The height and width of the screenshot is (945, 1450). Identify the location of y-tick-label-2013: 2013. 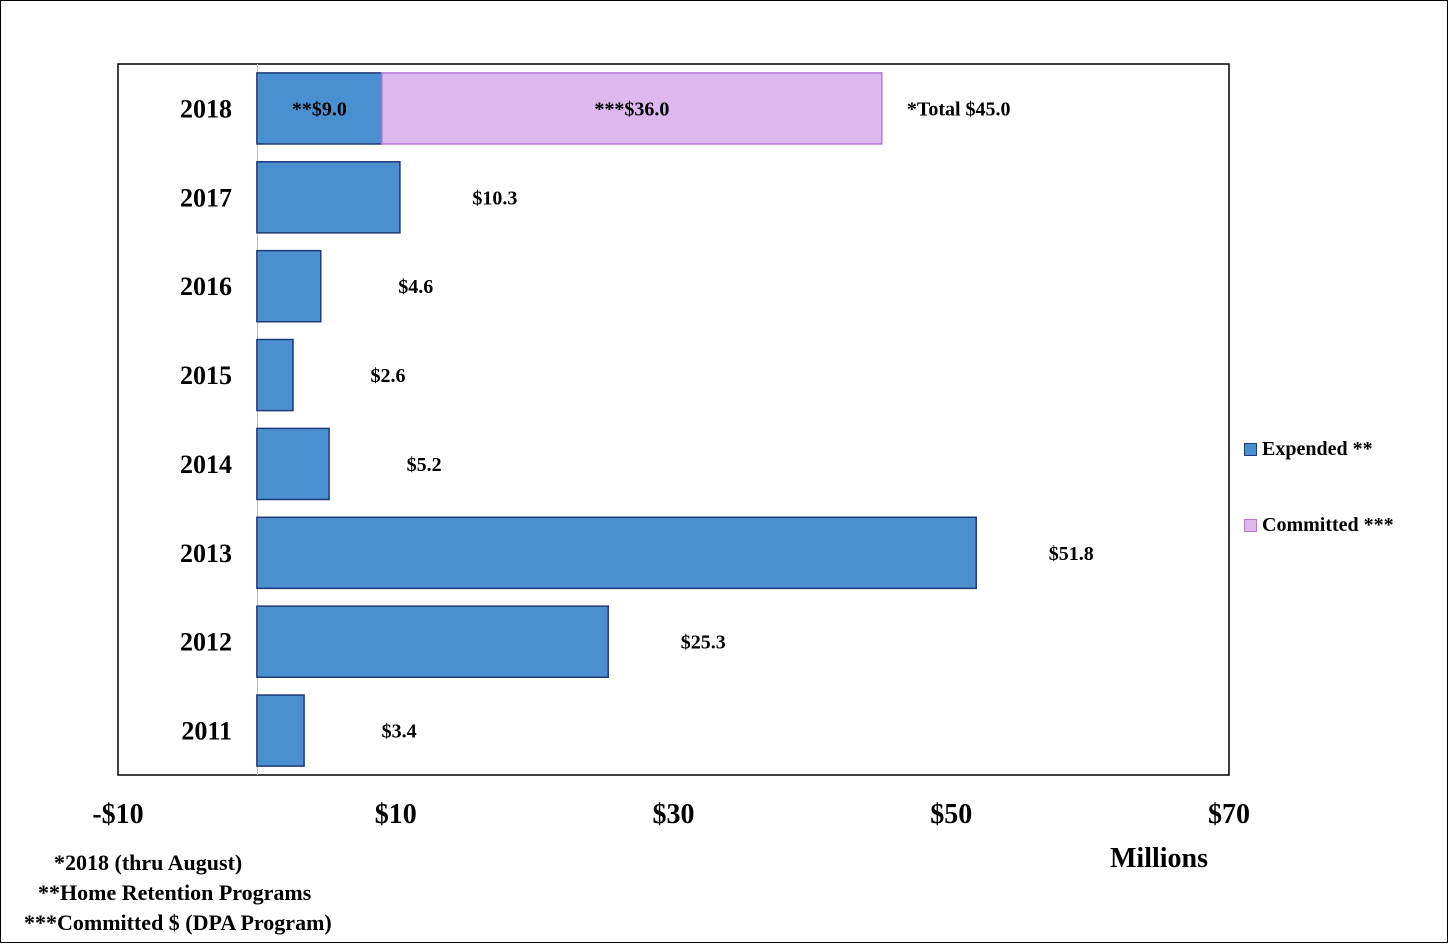
(206, 553).